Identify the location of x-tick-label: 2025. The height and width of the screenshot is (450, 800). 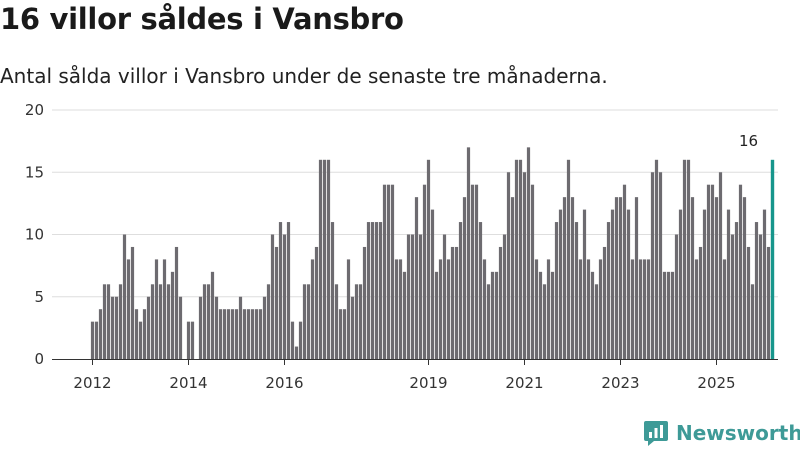
(716, 383).